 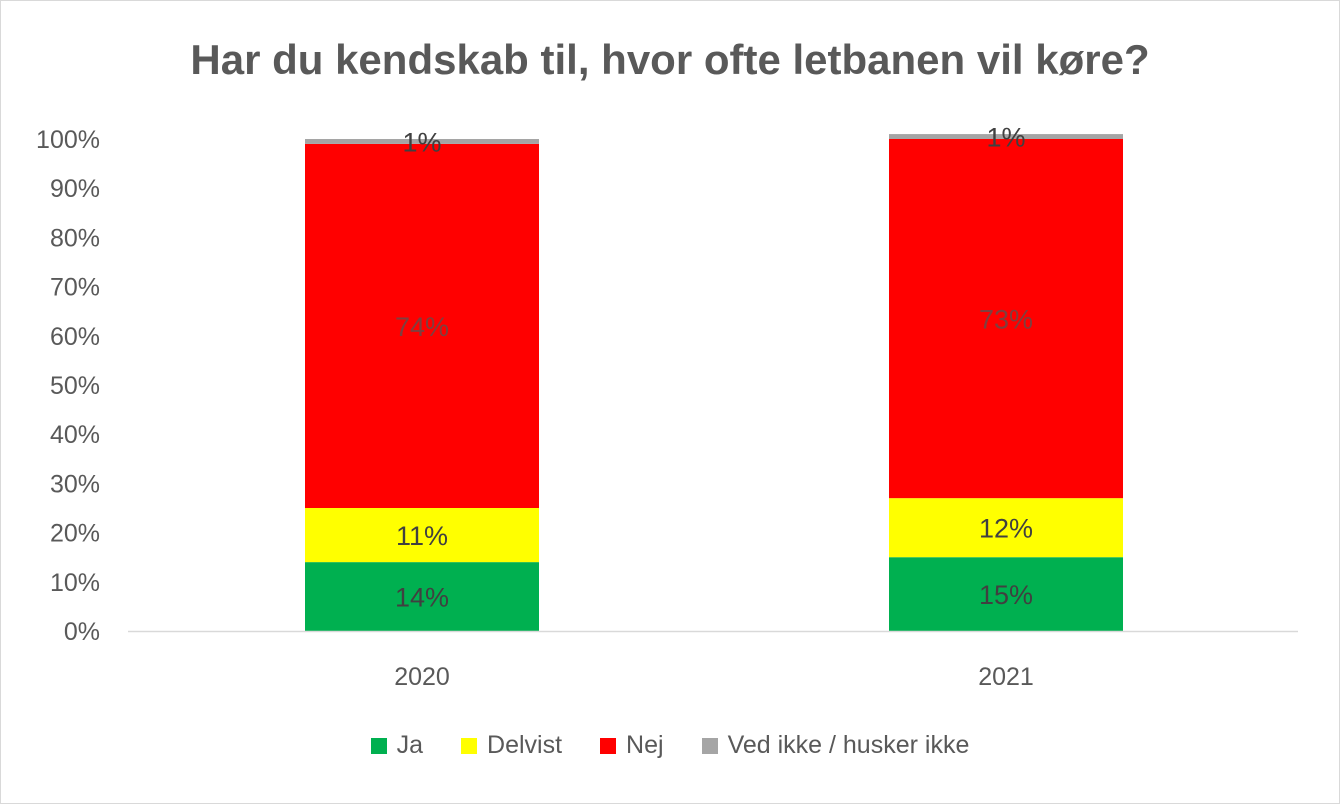 What do you see at coordinates (525, 745) in the screenshot?
I see `legend-label: Delvist` at bounding box center [525, 745].